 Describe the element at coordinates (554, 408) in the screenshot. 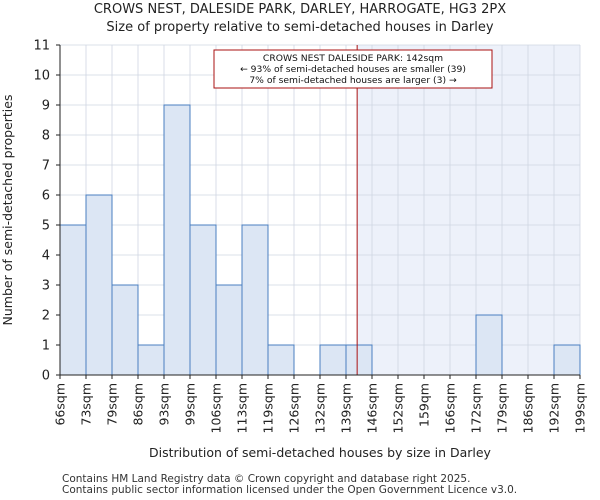

I see `x-tick-label: 192sqm` at that location.